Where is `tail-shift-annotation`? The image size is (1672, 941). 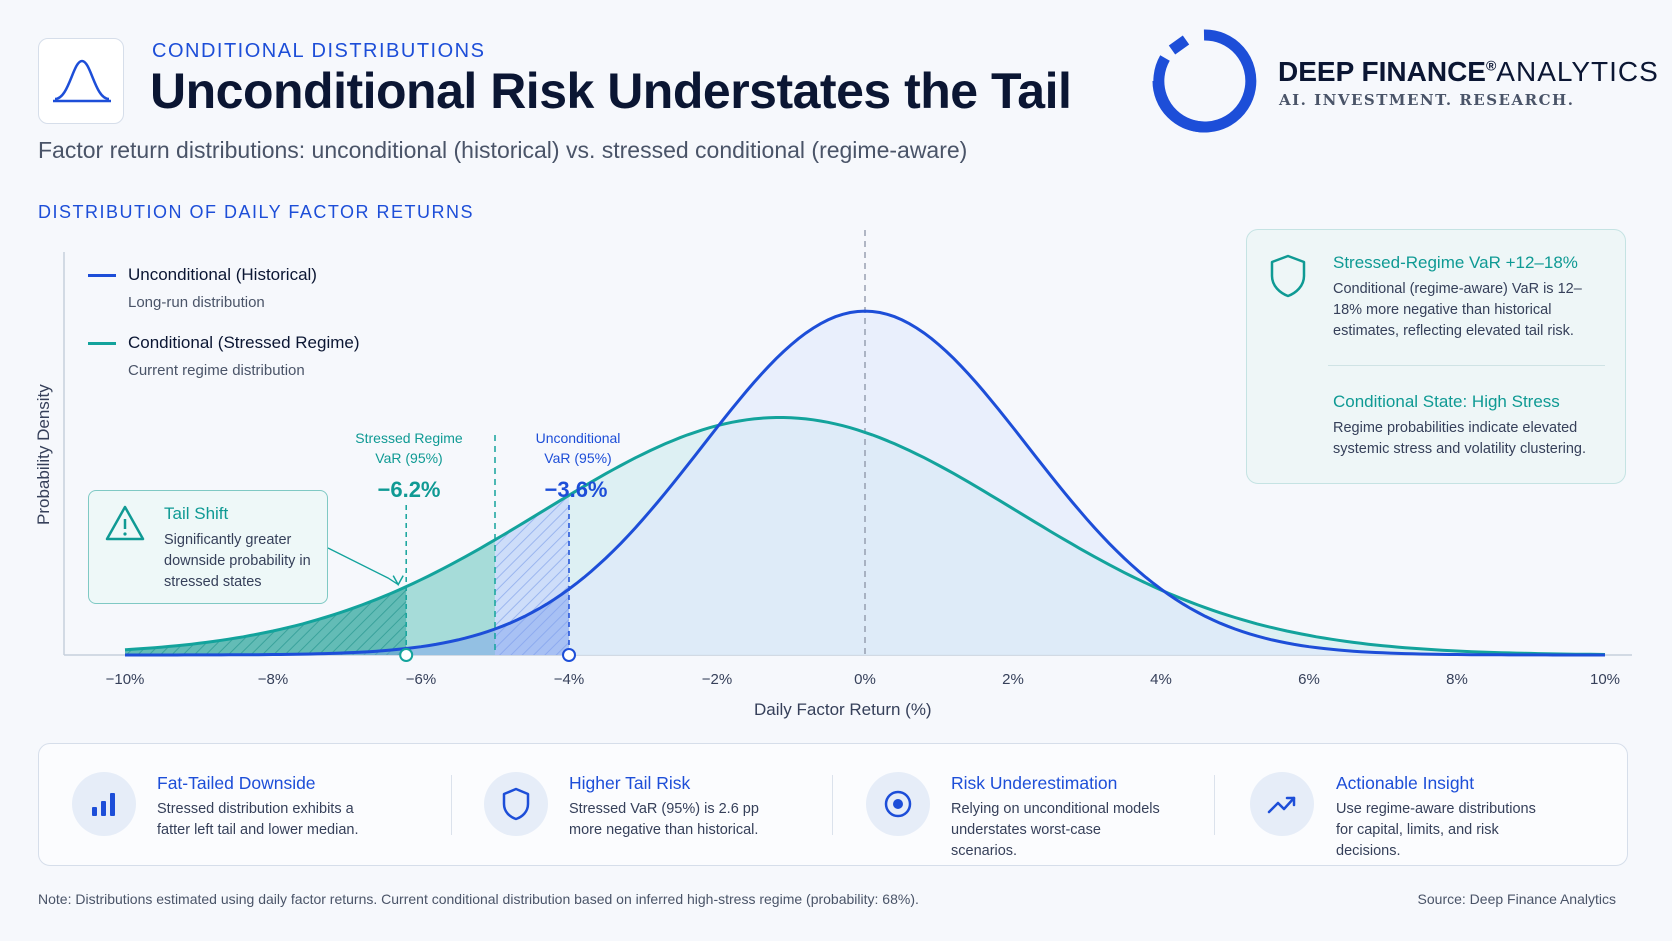 tail-shift-annotation is located at coordinates (208, 547).